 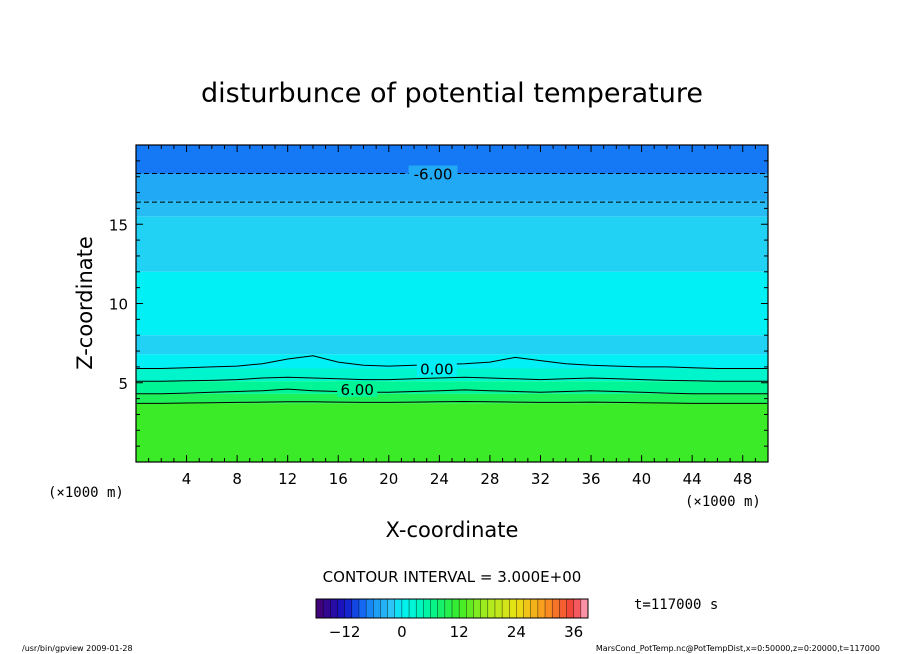 What do you see at coordinates (86, 493) in the screenshot?
I see `x-unit-left: (×1000 m)` at bounding box center [86, 493].